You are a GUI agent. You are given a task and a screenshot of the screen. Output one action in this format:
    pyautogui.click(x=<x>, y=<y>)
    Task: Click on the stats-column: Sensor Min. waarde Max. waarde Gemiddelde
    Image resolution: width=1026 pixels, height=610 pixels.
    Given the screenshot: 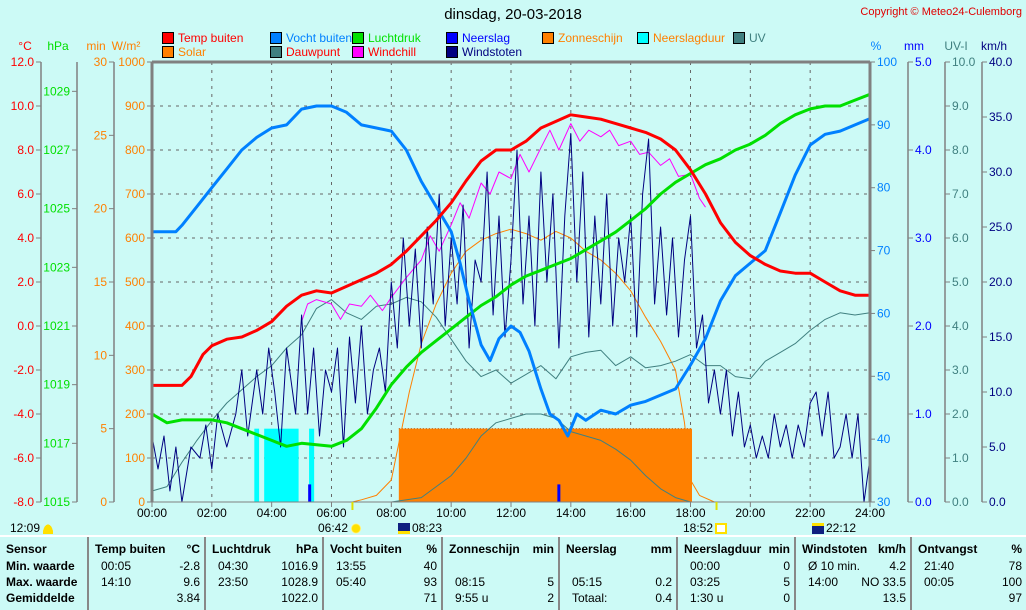 What is the action you would take?
    pyautogui.click(x=42, y=573)
    